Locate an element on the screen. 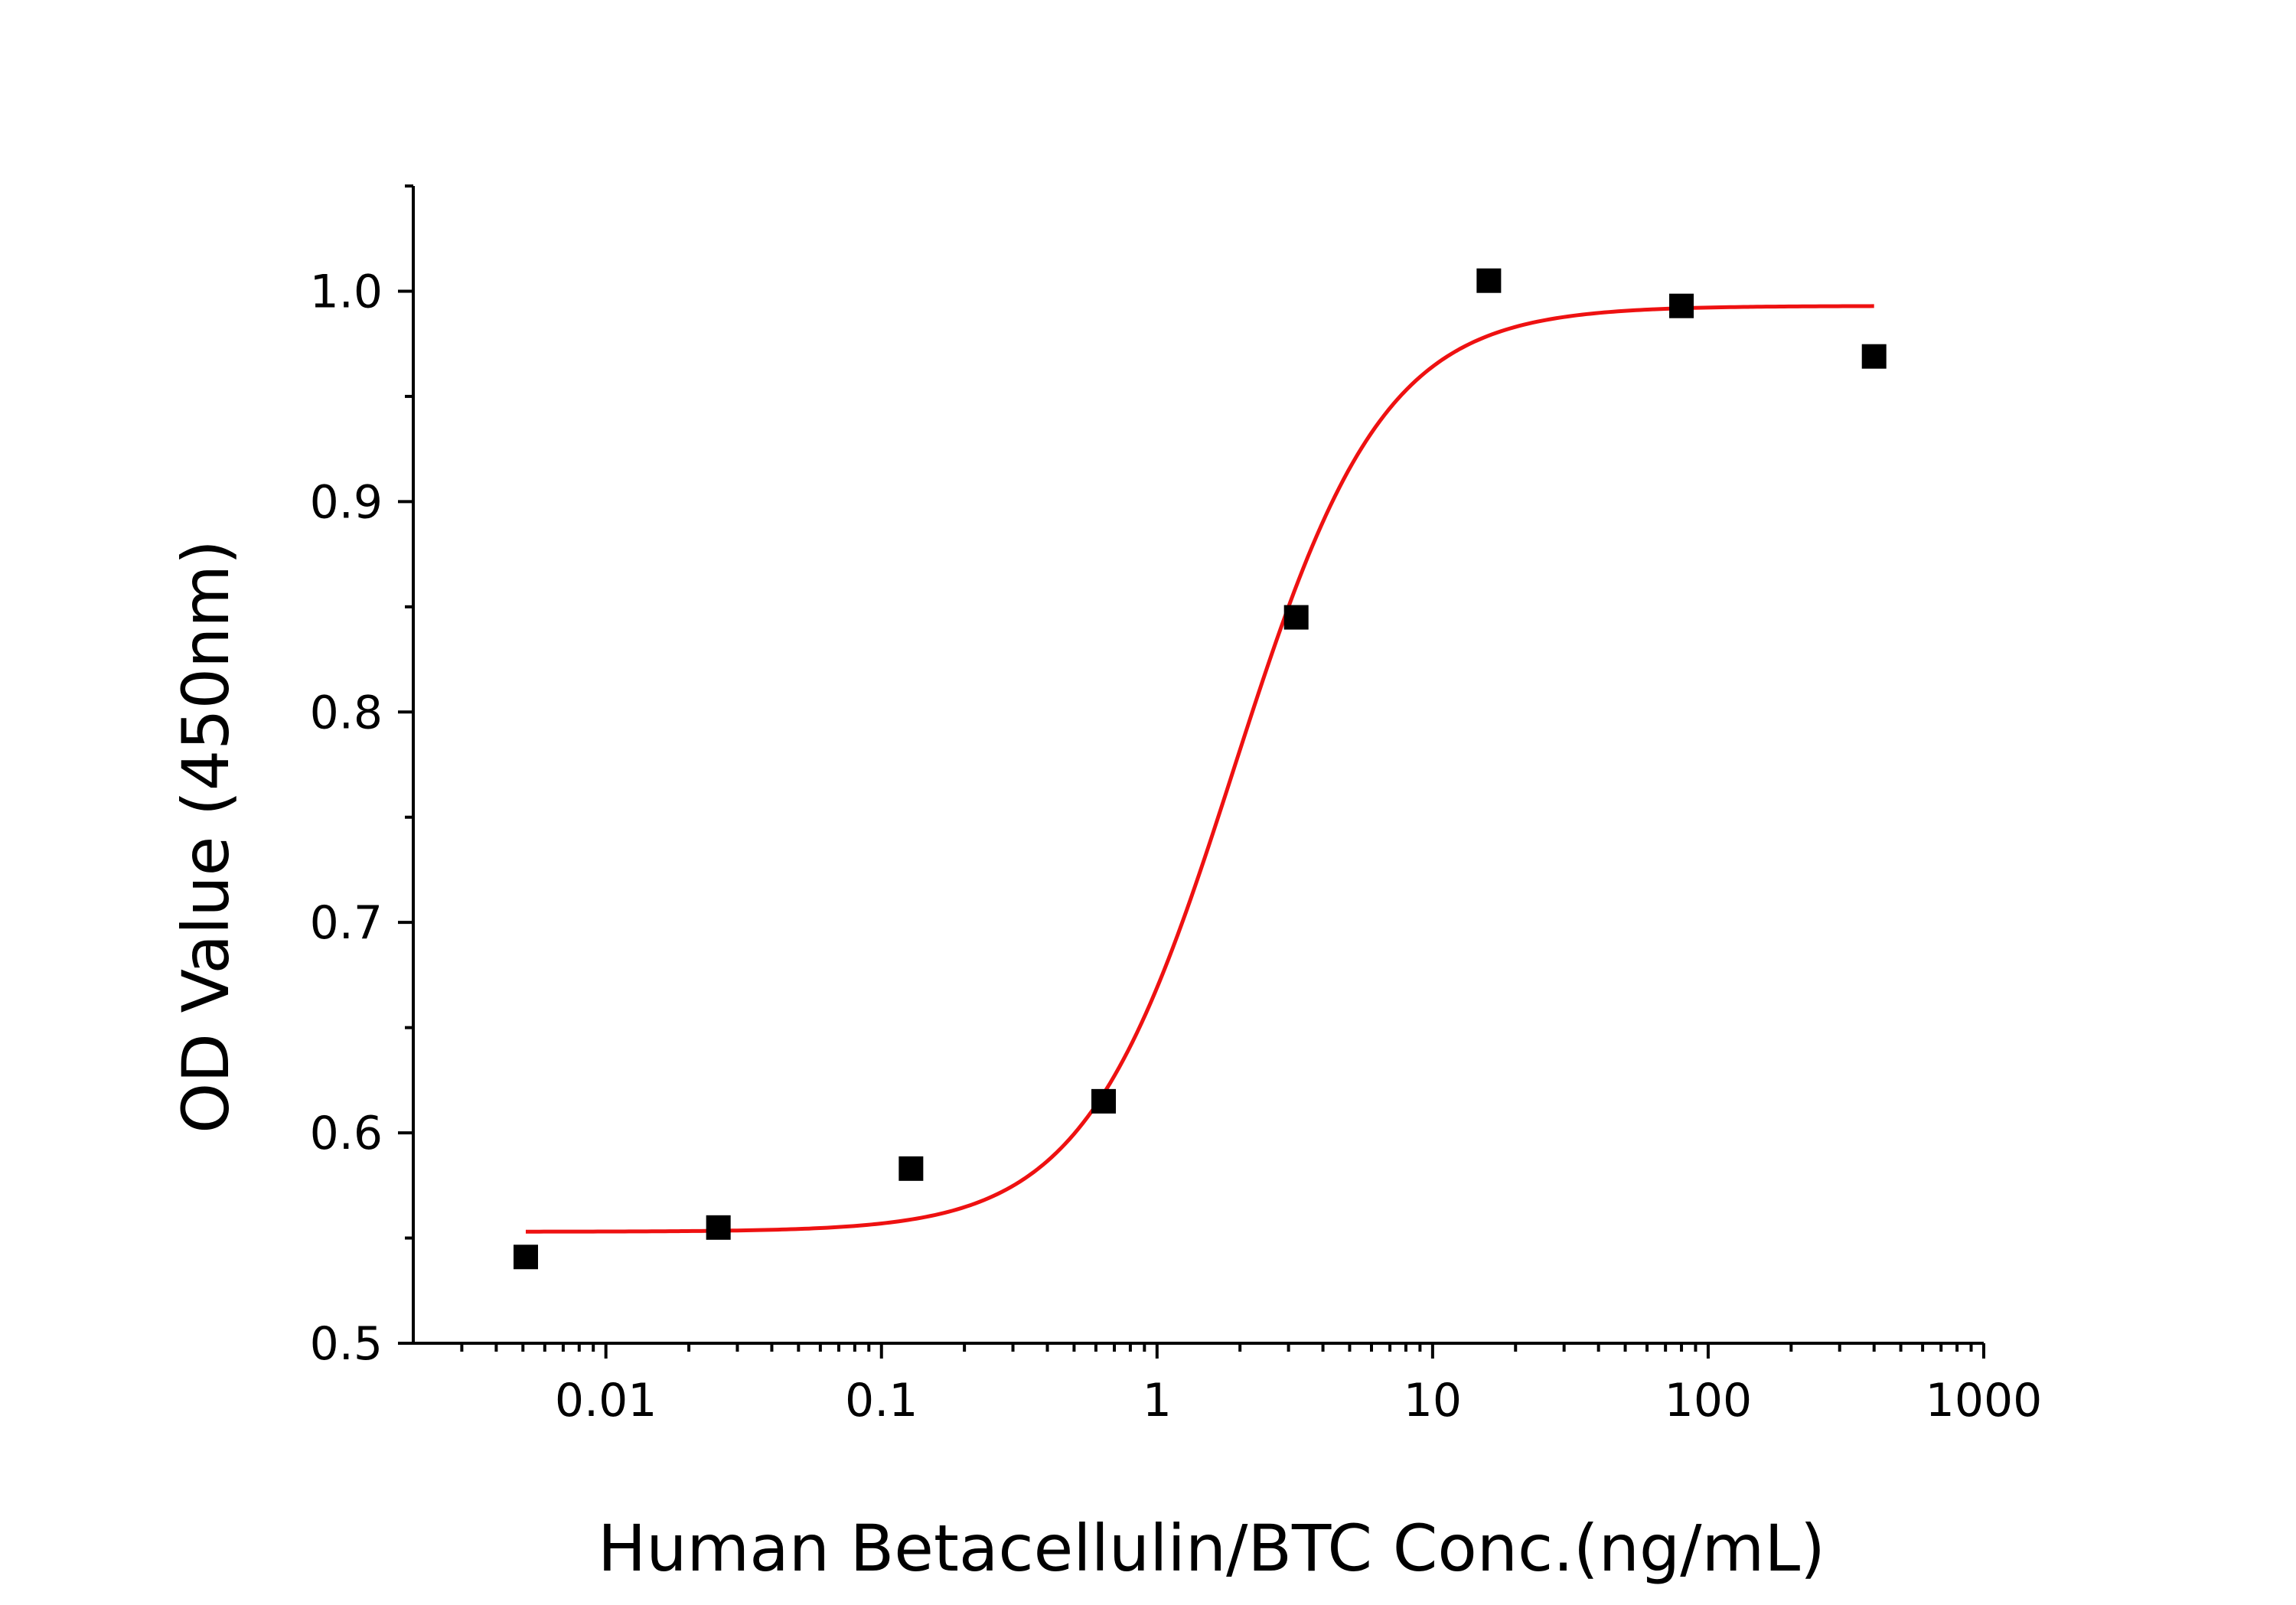 Image resolution: width=2296 pixels, height=1605 pixels. y-tick-labels: 0.5 0.6 0.7 0.8 0.9 1.0 is located at coordinates (346, 818).